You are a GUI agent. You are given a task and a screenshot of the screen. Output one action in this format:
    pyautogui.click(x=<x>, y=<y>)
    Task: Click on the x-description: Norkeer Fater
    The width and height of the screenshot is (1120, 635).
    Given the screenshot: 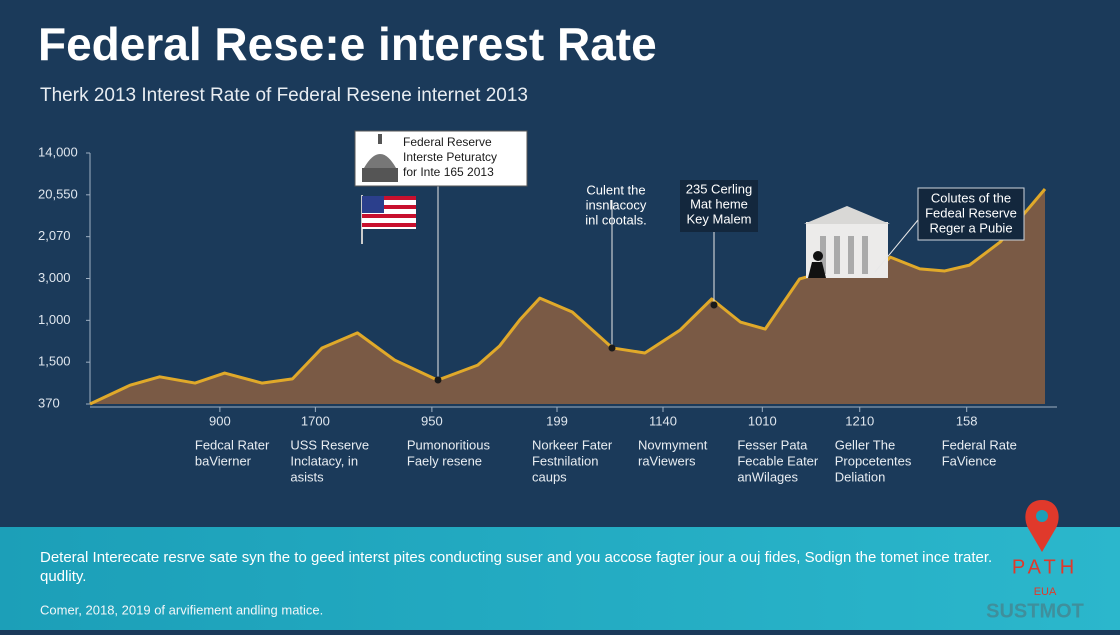 What is the action you would take?
    pyautogui.click(x=572, y=444)
    